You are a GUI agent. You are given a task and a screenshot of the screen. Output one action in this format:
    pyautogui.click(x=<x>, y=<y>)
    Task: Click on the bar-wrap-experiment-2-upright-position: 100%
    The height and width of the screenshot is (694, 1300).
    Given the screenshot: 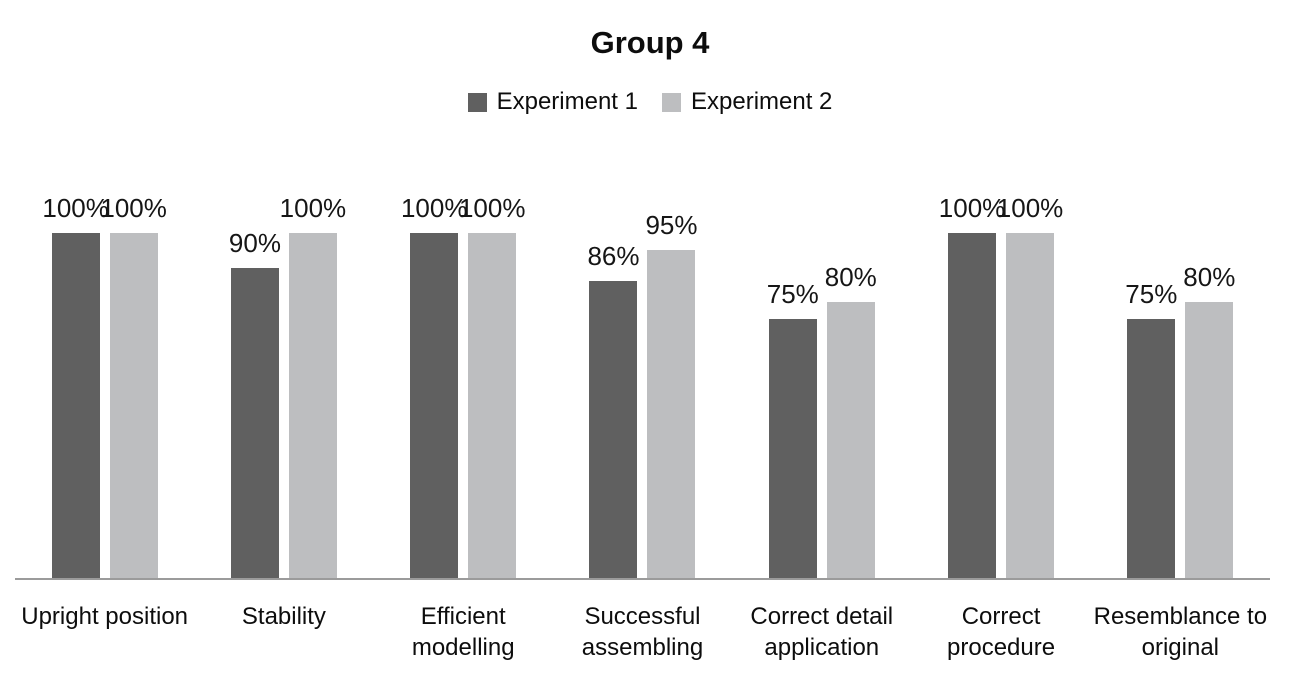 What is the action you would take?
    pyautogui.click(x=133, y=385)
    